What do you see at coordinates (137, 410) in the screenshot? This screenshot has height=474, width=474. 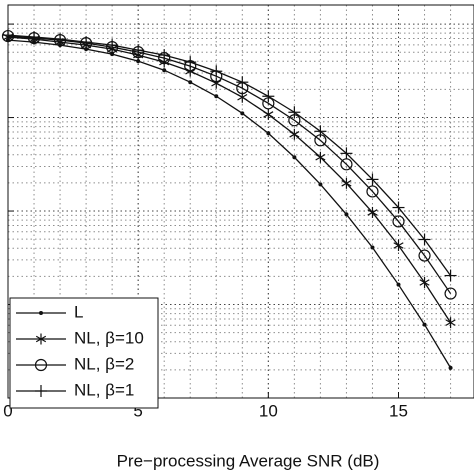 I see `x-tick-label: 5` at bounding box center [137, 410].